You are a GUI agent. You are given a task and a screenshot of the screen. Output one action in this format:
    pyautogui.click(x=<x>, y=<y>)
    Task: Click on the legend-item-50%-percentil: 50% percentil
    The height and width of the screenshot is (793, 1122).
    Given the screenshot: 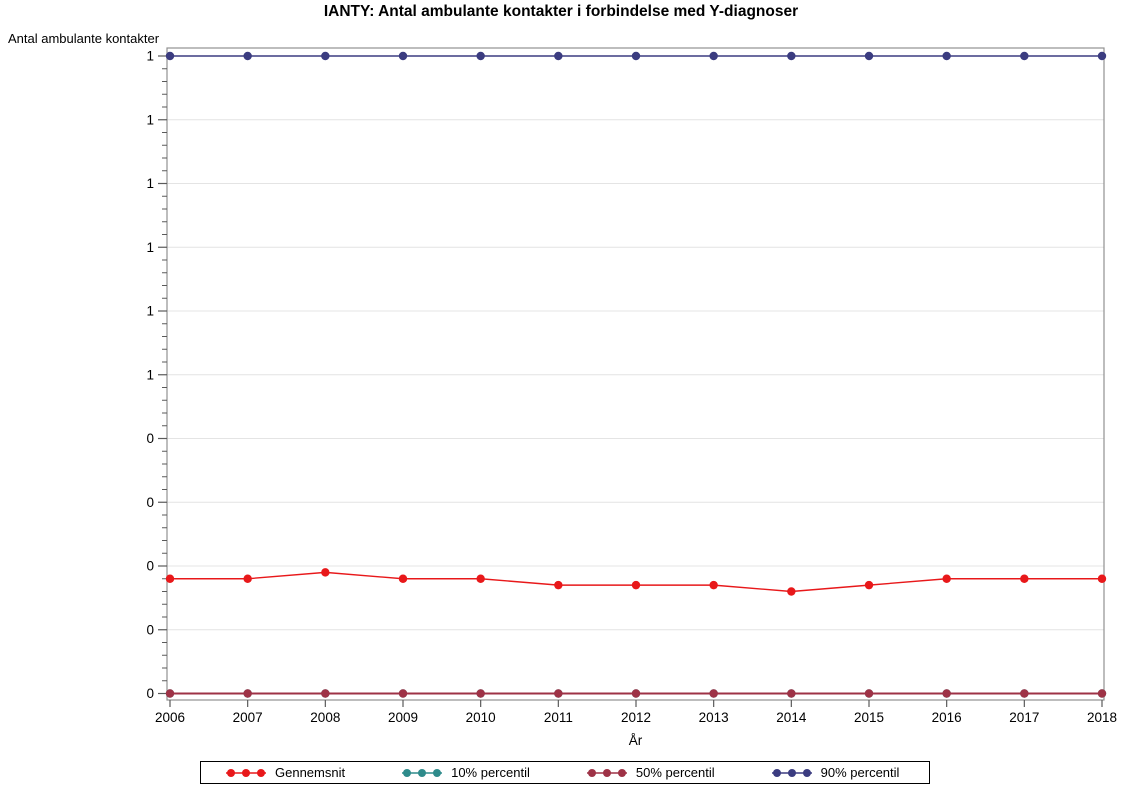 What is the action you would take?
    pyautogui.click(x=650, y=772)
    